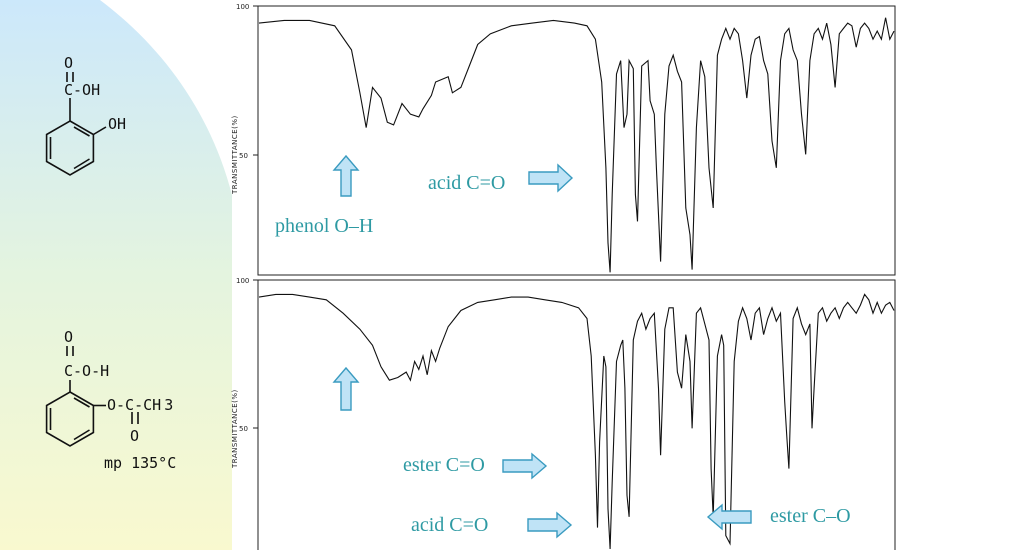  I want to click on phenol-oh-label: phenol O–H, so click(324, 226).